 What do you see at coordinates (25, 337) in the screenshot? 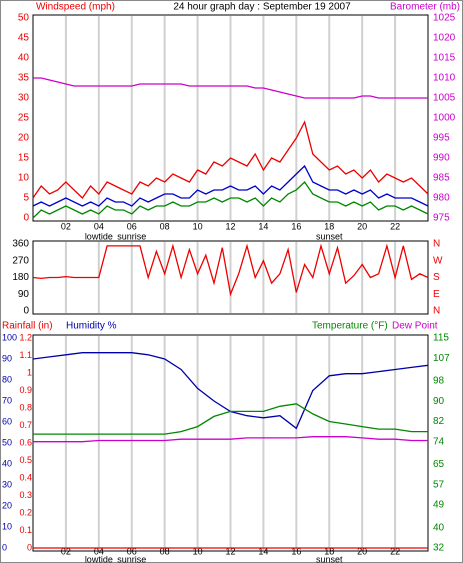
I see `y-tick-label: 1.2` at bounding box center [25, 337].